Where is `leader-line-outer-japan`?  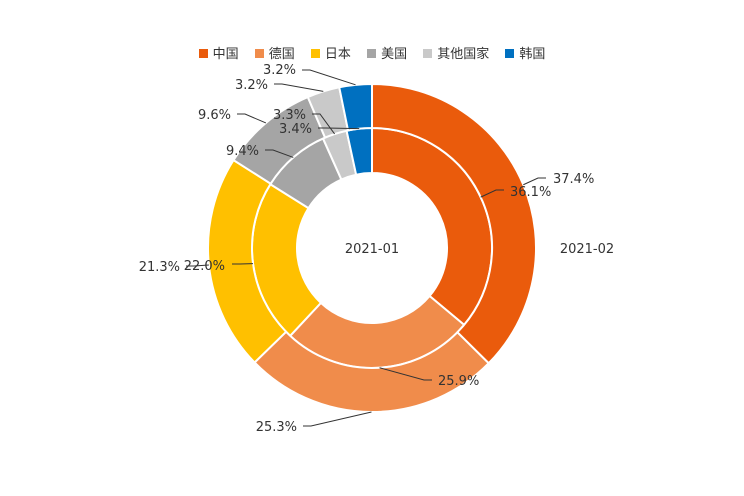 leader-line-outer-japan is located at coordinates (197, 265).